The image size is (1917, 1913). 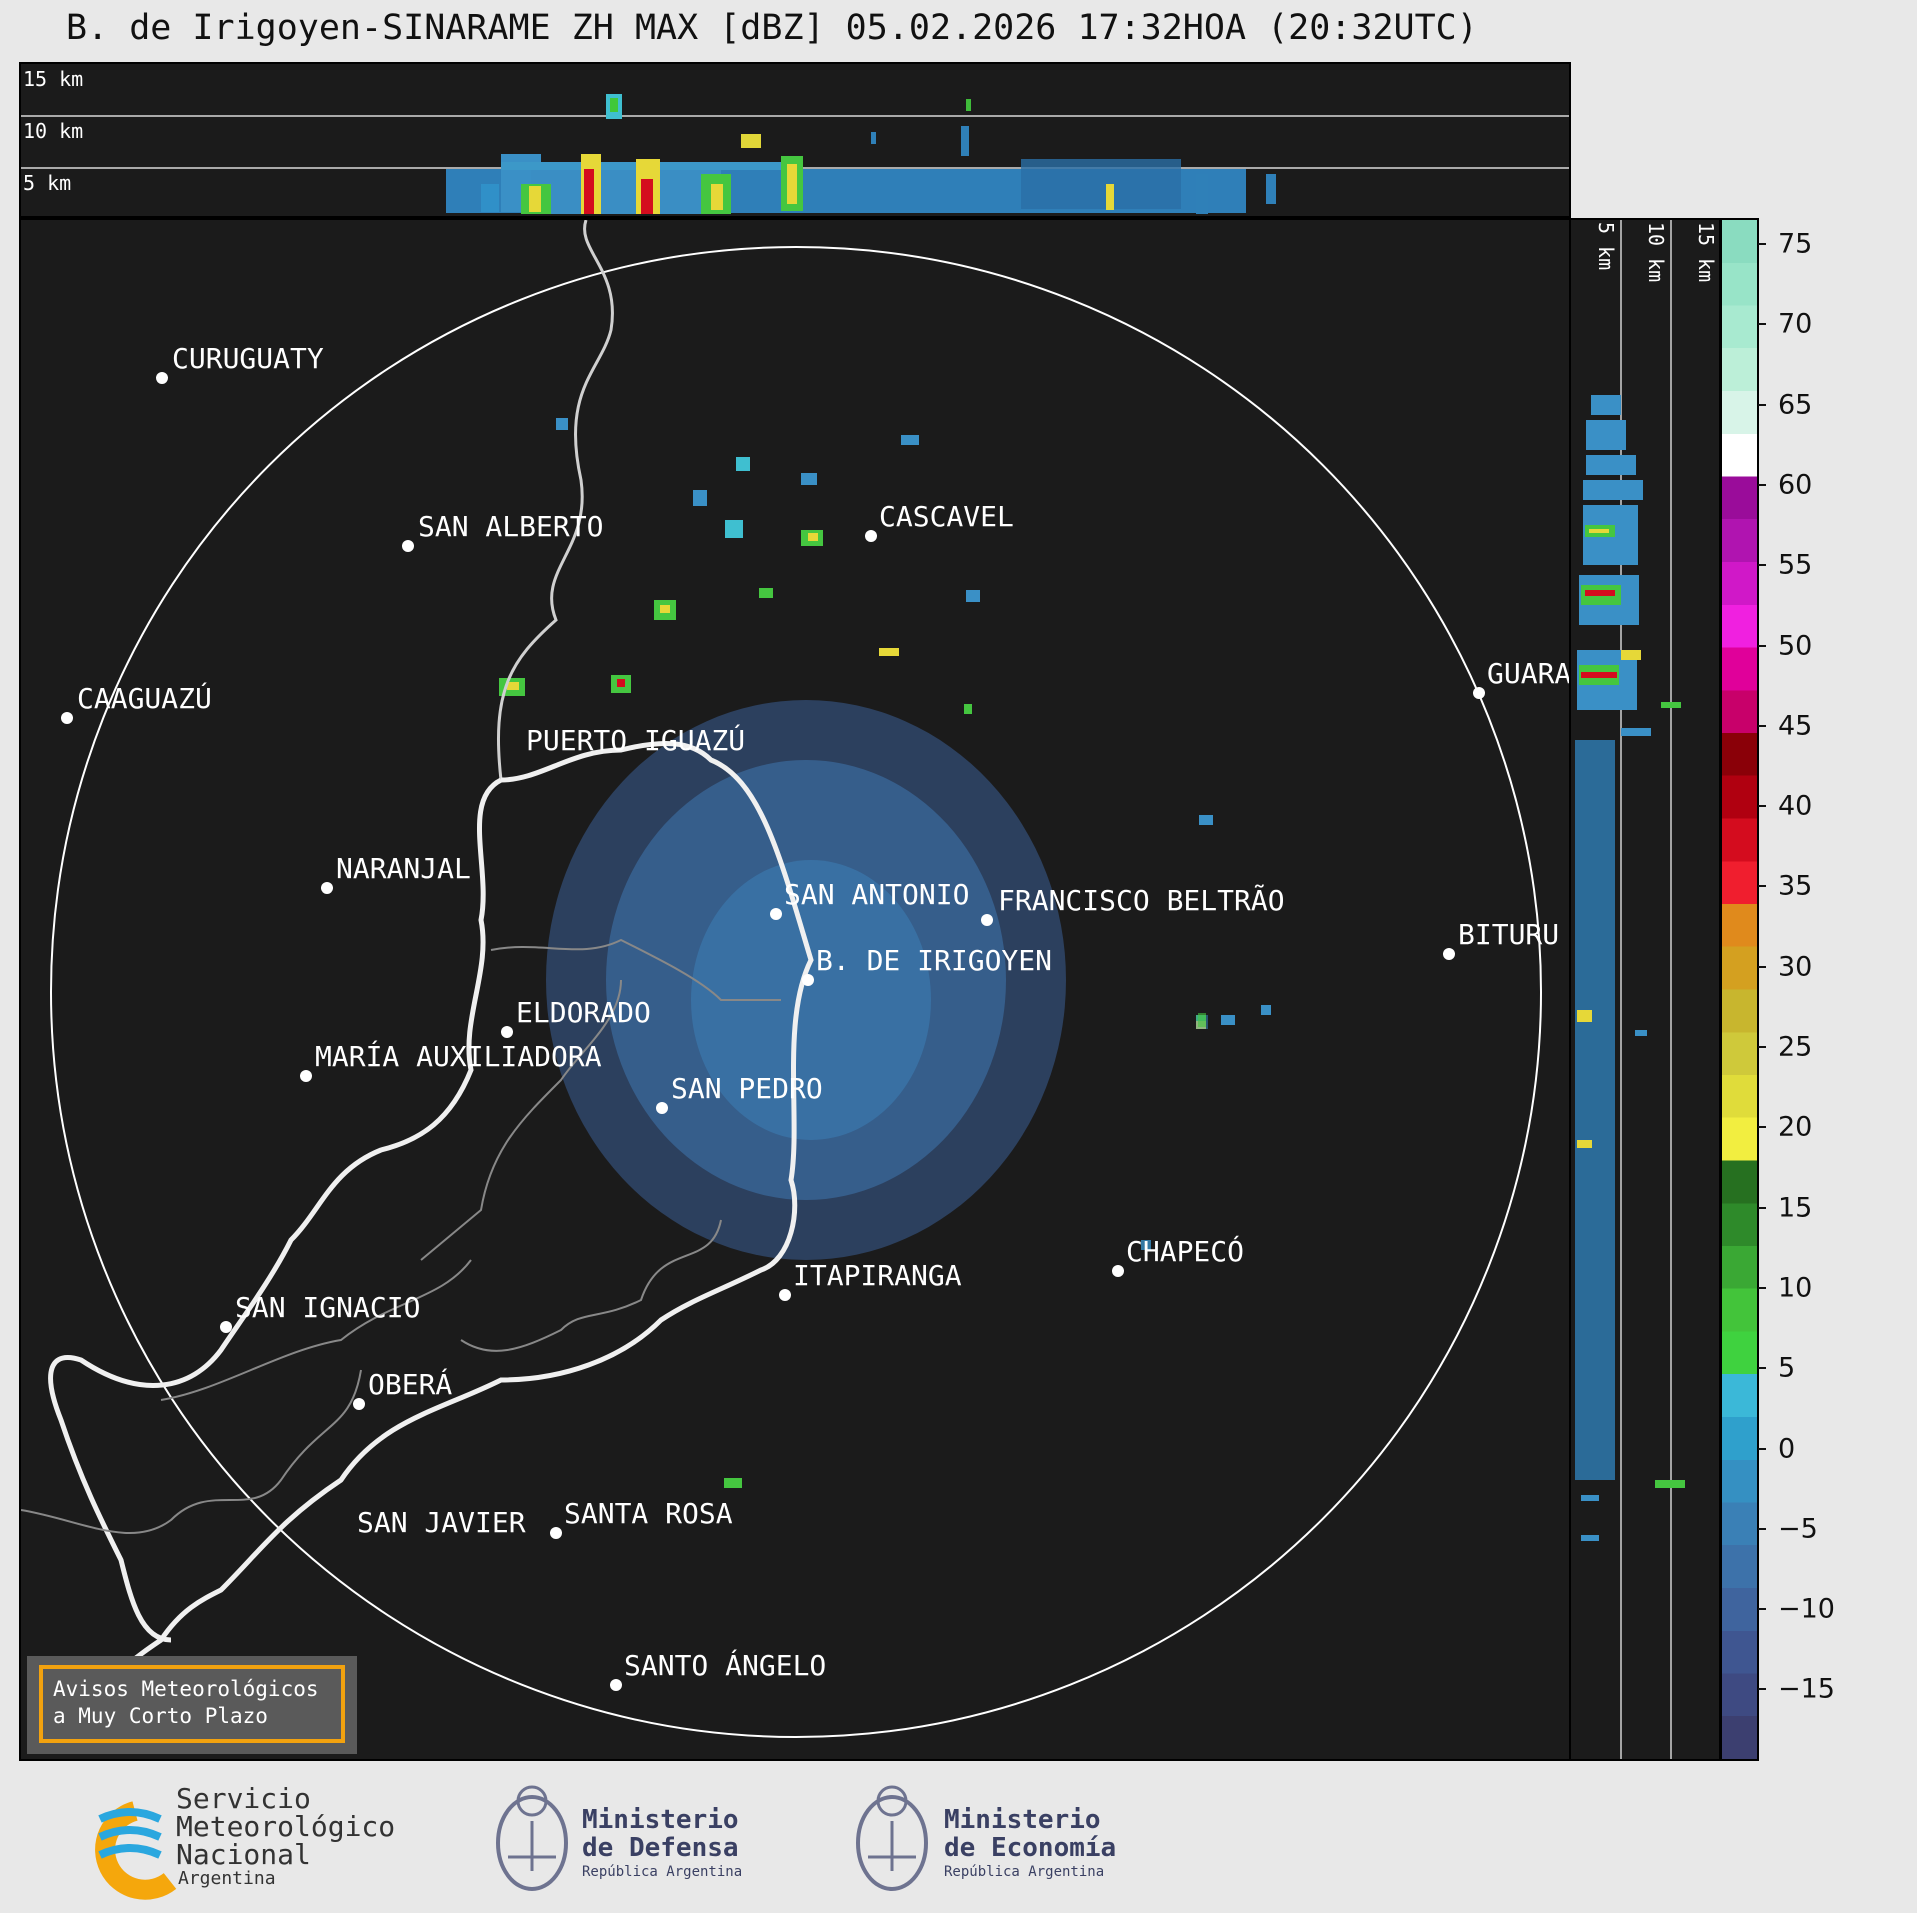 What do you see at coordinates (1795, 967) in the screenshot?
I see `colorbar-tick-label: 30` at bounding box center [1795, 967].